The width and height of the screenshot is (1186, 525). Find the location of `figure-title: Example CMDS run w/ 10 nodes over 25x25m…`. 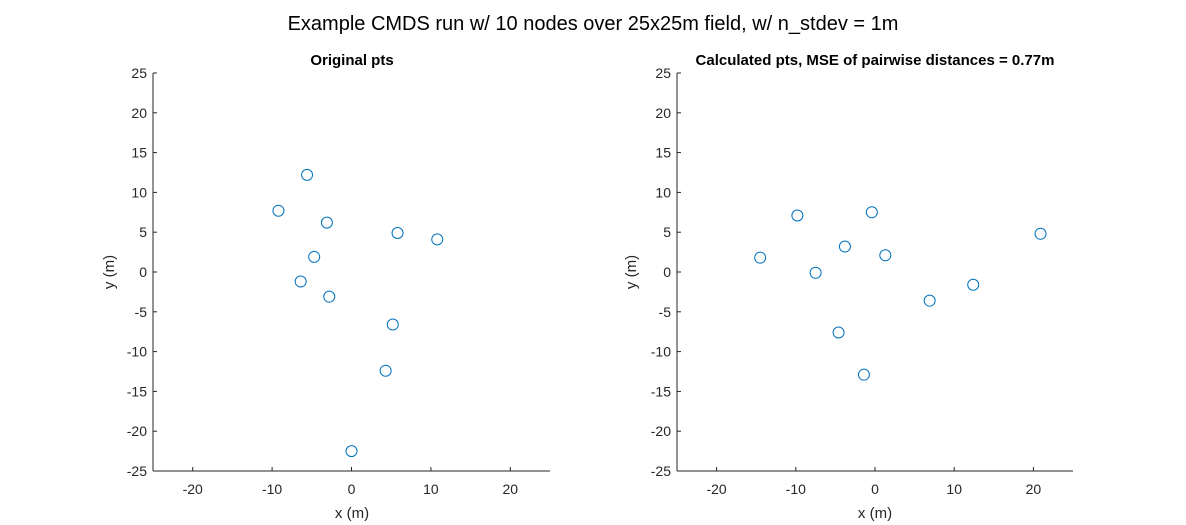

figure-title: Example CMDS run w/ 10 nodes over 25x25m… is located at coordinates (593, 24).